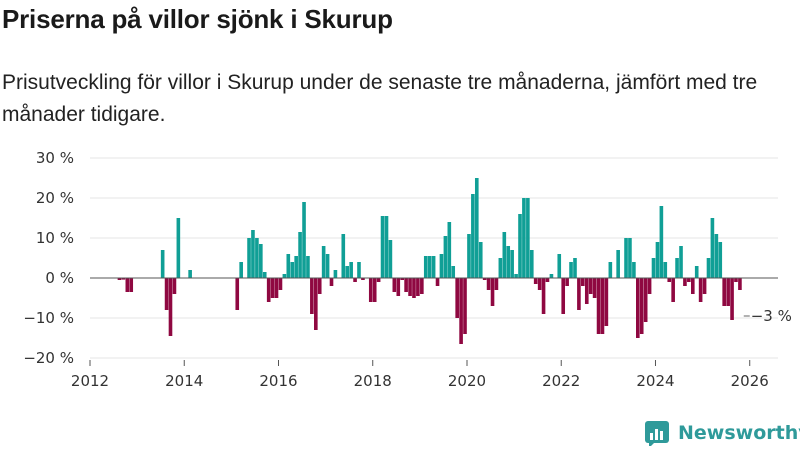 The image size is (800, 450). Describe the element at coordinates (750, 381) in the screenshot. I see `x-tick-label: 2026` at that location.